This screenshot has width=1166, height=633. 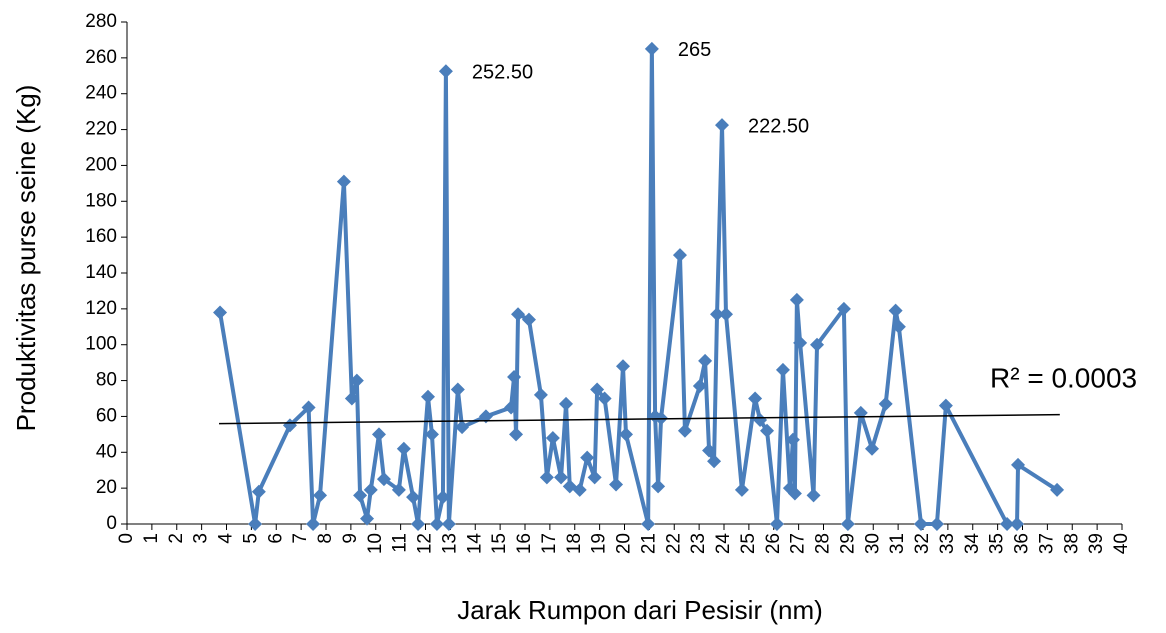 What do you see at coordinates (101, 200) in the screenshot?
I see `y-tick-label: 180` at bounding box center [101, 200].